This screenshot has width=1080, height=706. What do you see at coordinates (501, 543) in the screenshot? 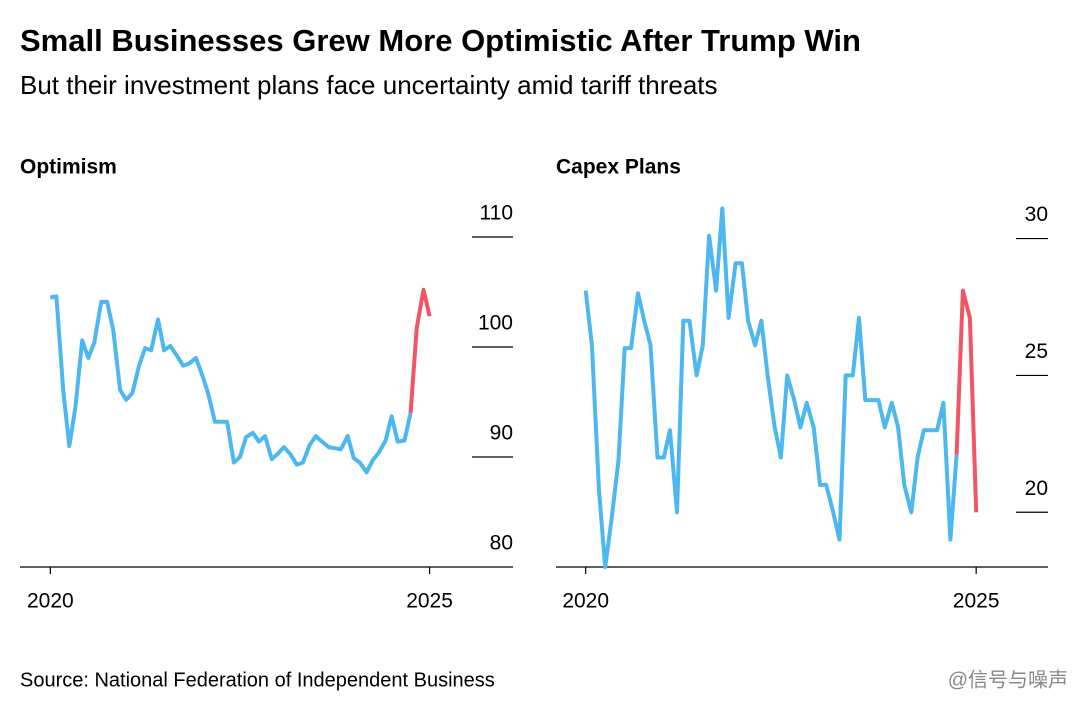
I see `y-tick-label: 80` at bounding box center [501, 543].